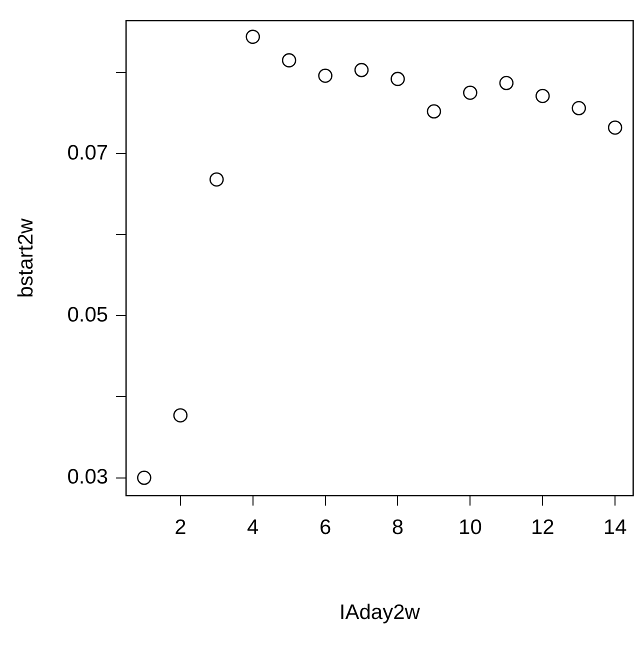 The width and height of the screenshot is (641, 650). What do you see at coordinates (470, 527) in the screenshot?
I see `x-tick-label: 10` at bounding box center [470, 527].